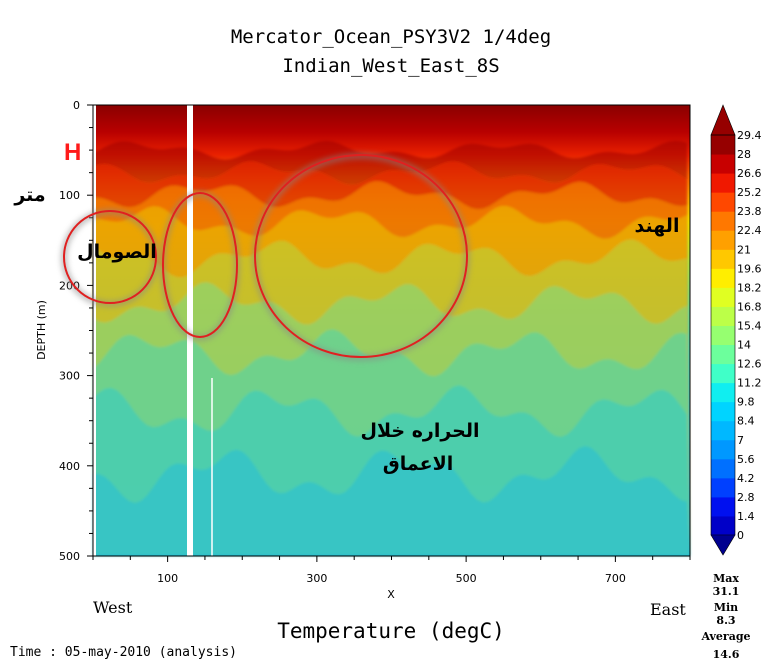 The image size is (768, 664). I want to click on chart-title: Mercator_Ocean_PSY3V2 1/4deg, so click(391, 37).